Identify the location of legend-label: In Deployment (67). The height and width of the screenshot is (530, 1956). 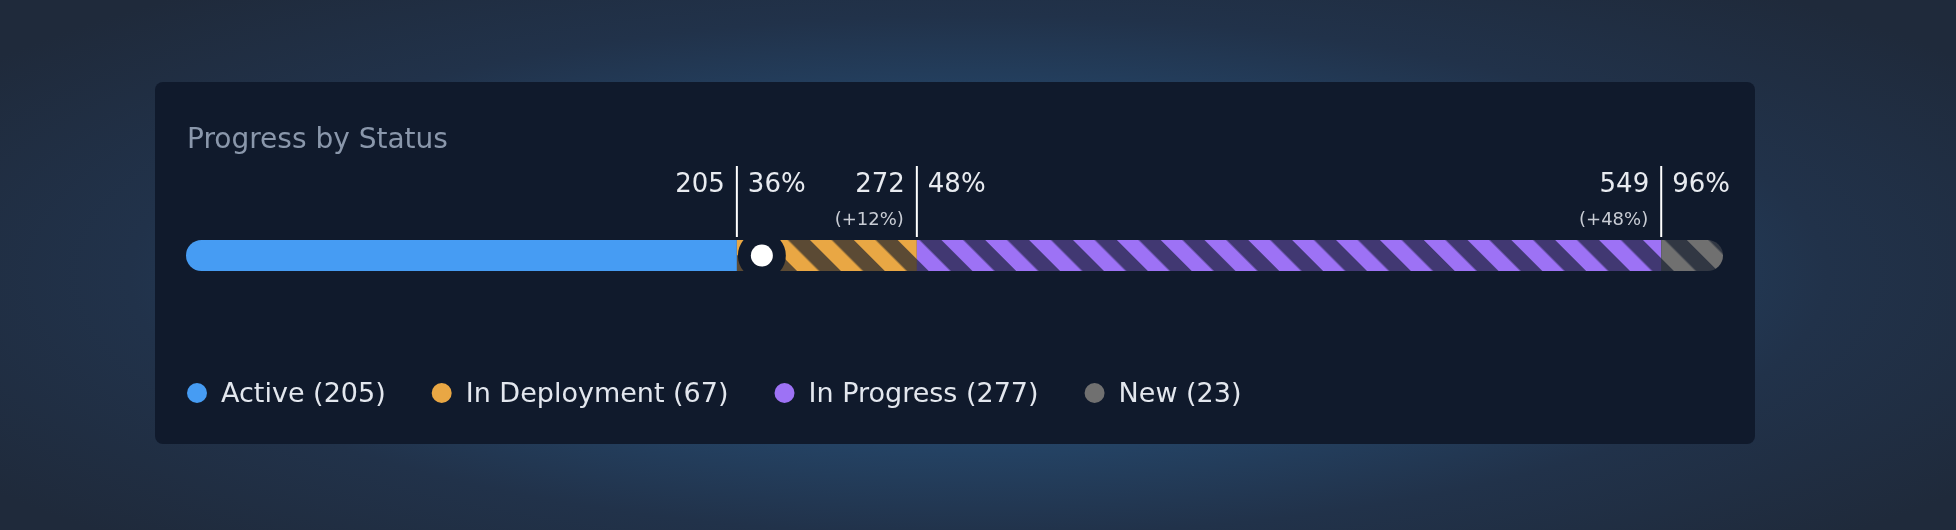
(597, 392).